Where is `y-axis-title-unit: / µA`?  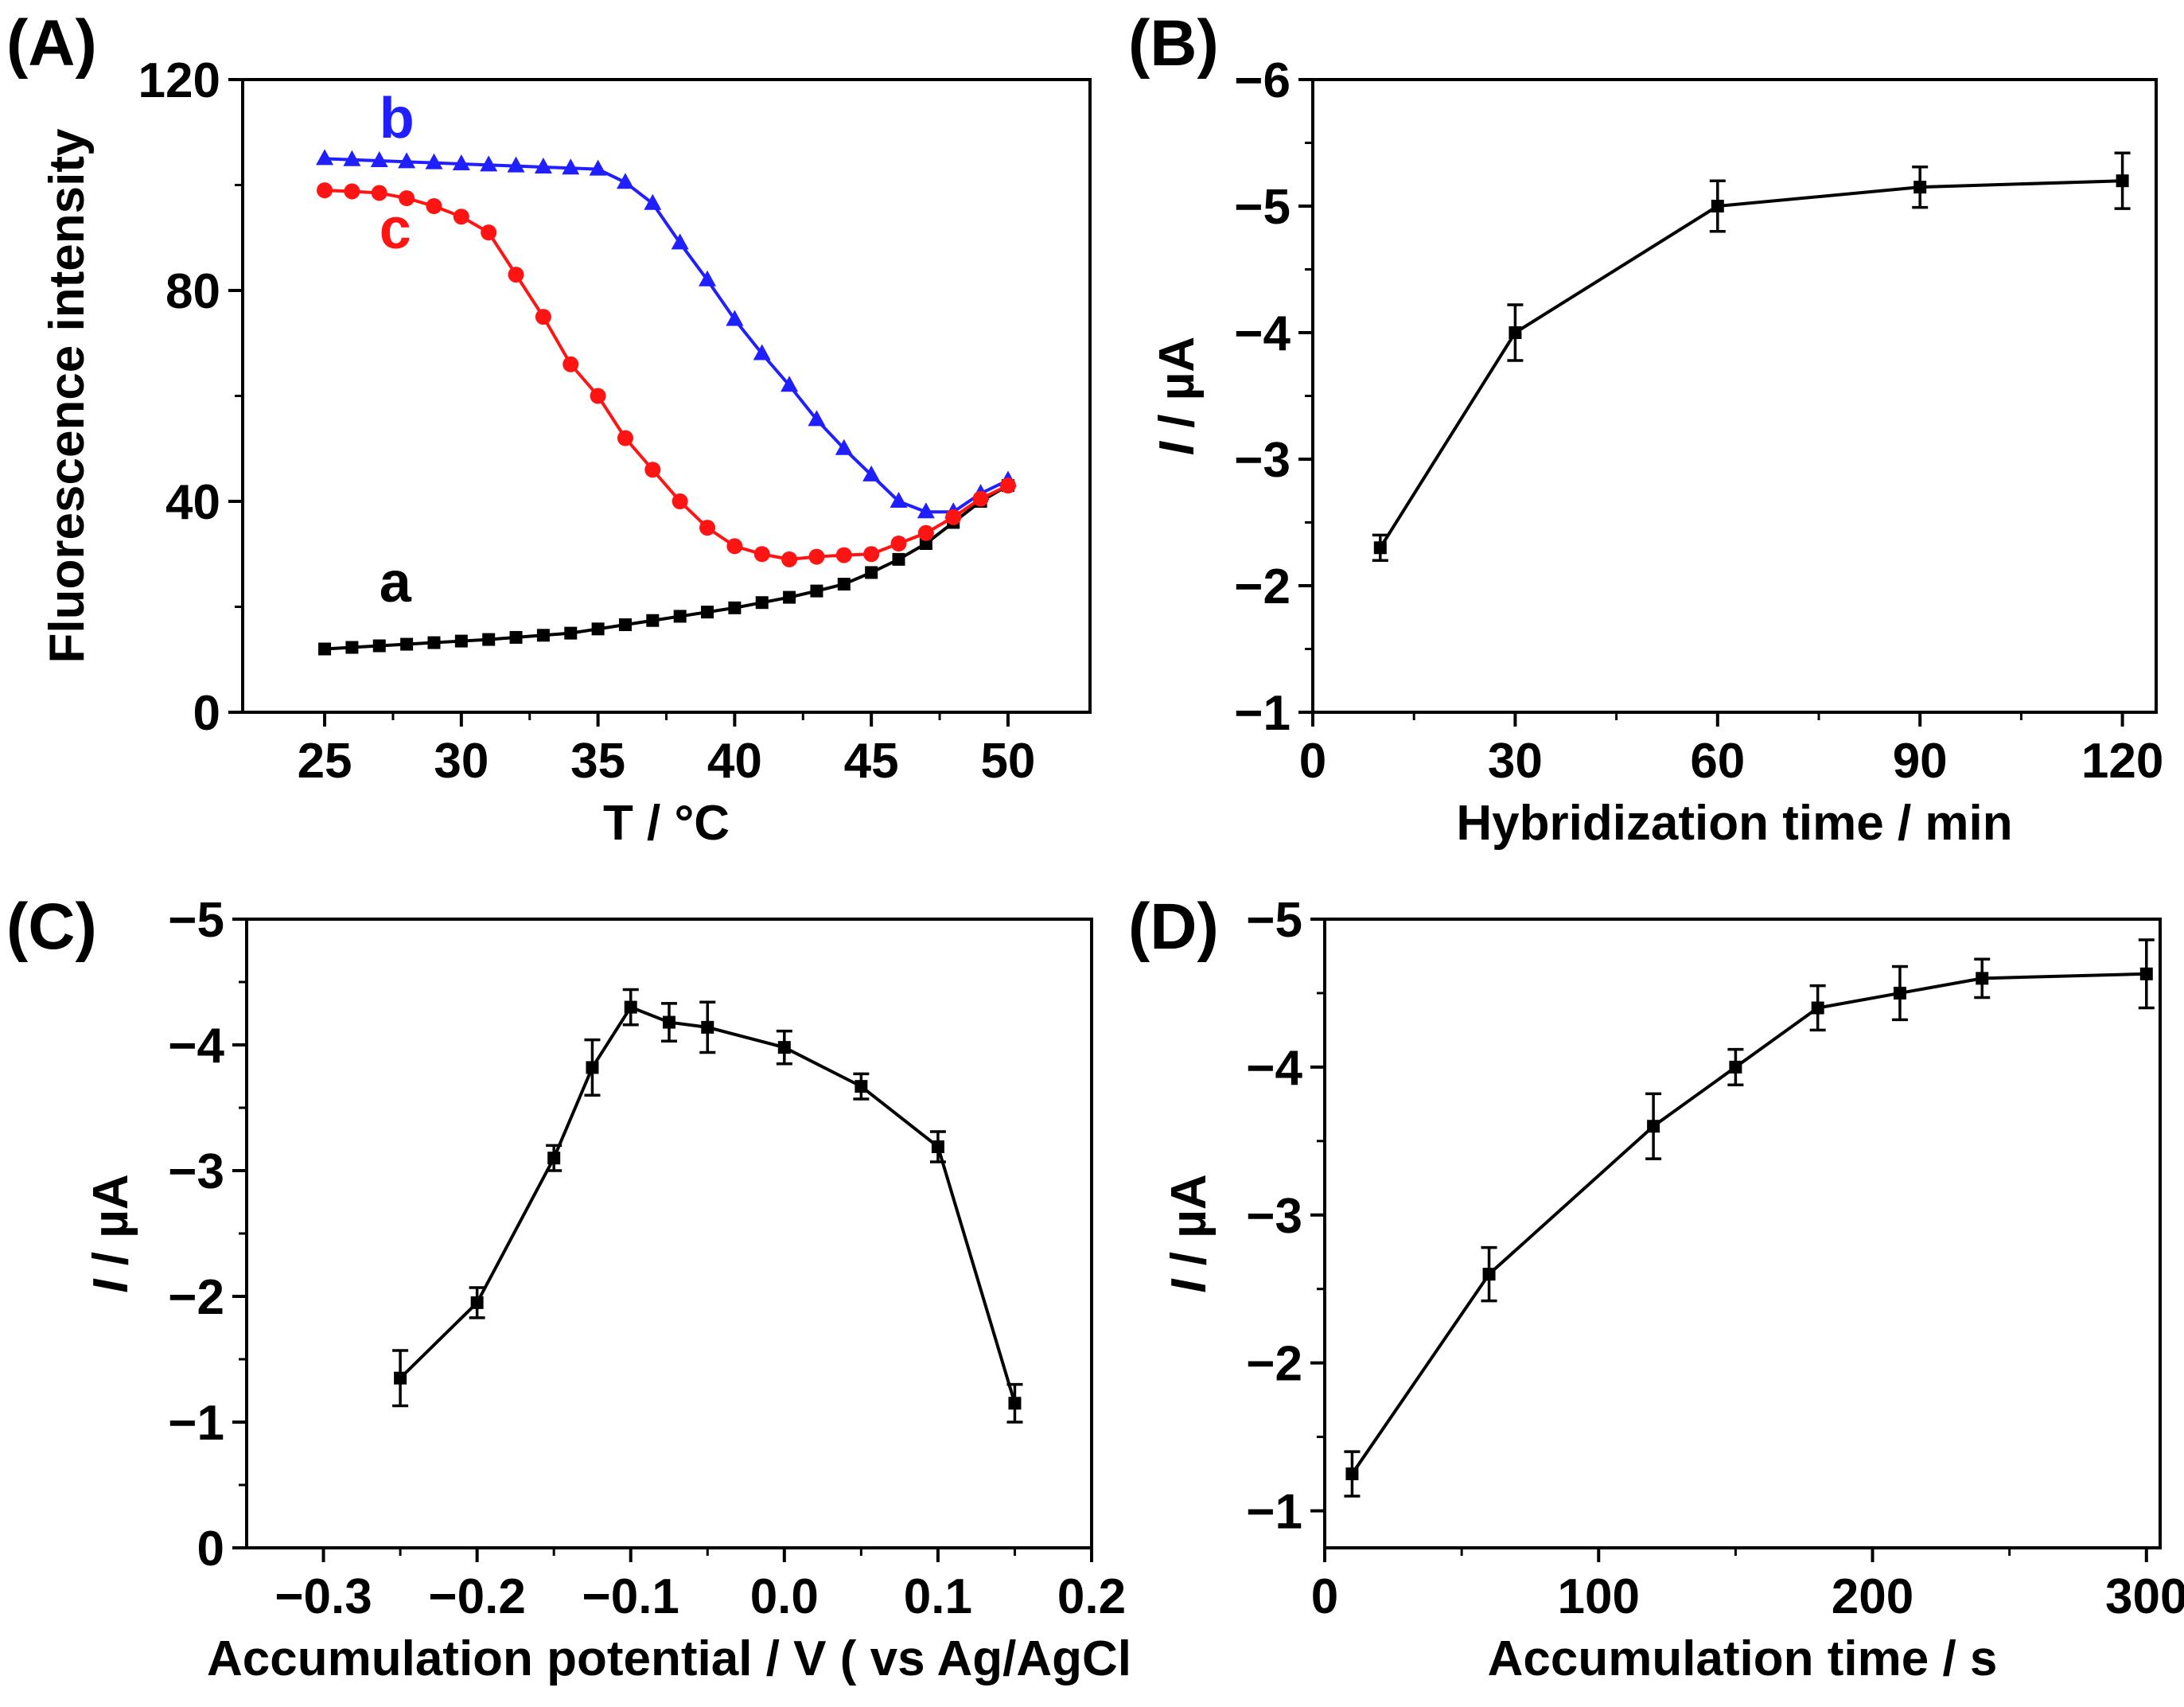
y-axis-title-unit: / µA is located at coordinates (1177, 389).